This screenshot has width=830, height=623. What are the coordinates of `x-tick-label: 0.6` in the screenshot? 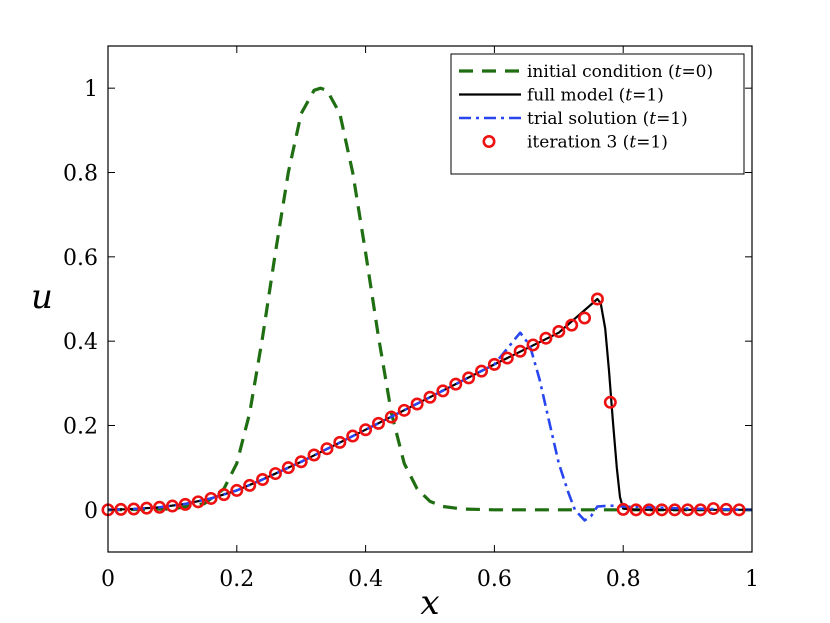 It's located at (494, 579).